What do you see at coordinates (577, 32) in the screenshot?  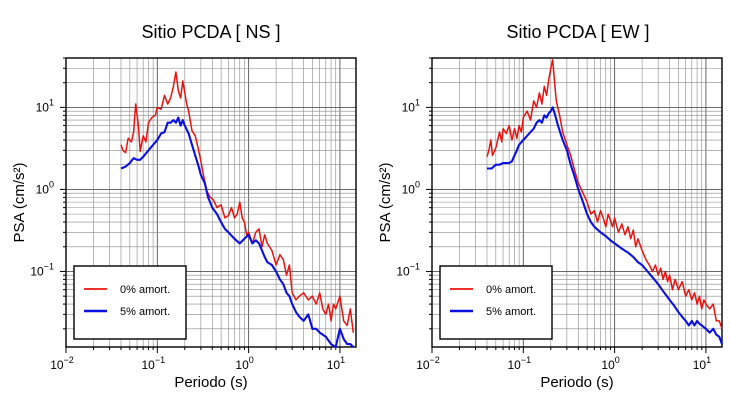 I see `chart-title: Sitio PCDA [ EW ]` at bounding box center [577, 32].